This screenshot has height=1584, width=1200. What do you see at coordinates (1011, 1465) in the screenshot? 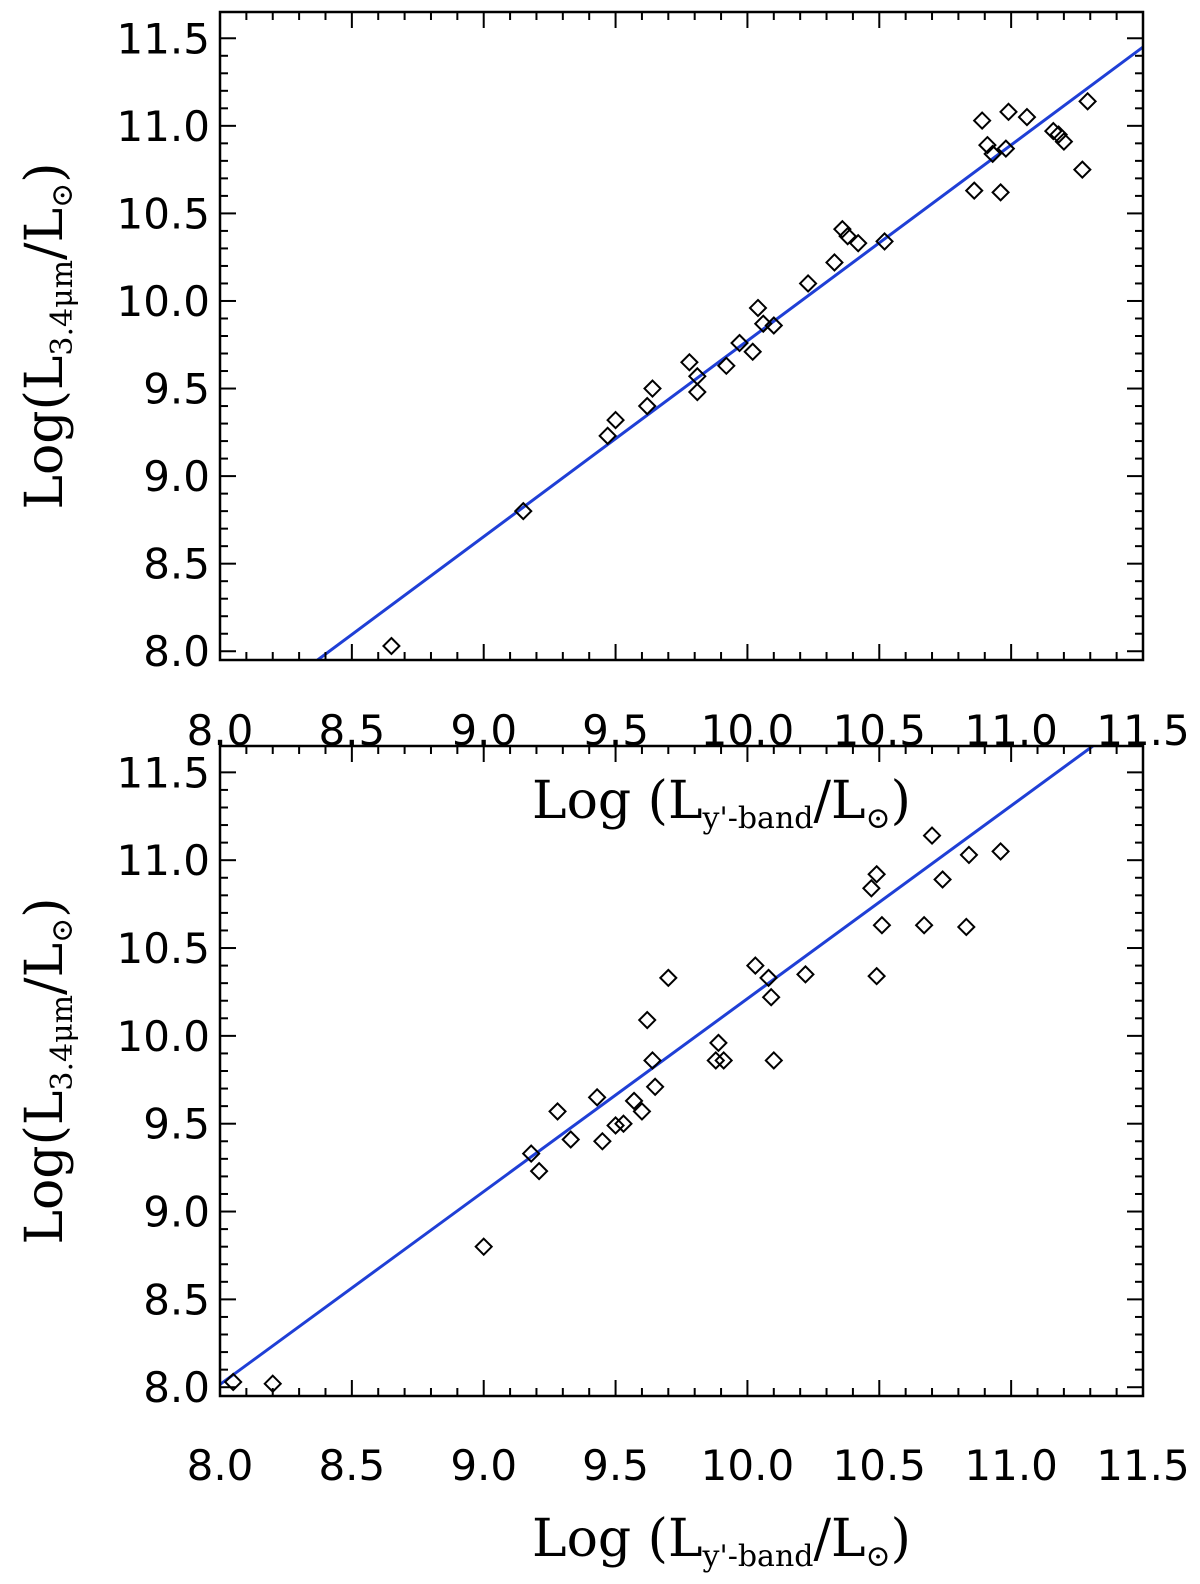
I see `x-tick-label: 11.0` at bounding box center [1011, 1465].